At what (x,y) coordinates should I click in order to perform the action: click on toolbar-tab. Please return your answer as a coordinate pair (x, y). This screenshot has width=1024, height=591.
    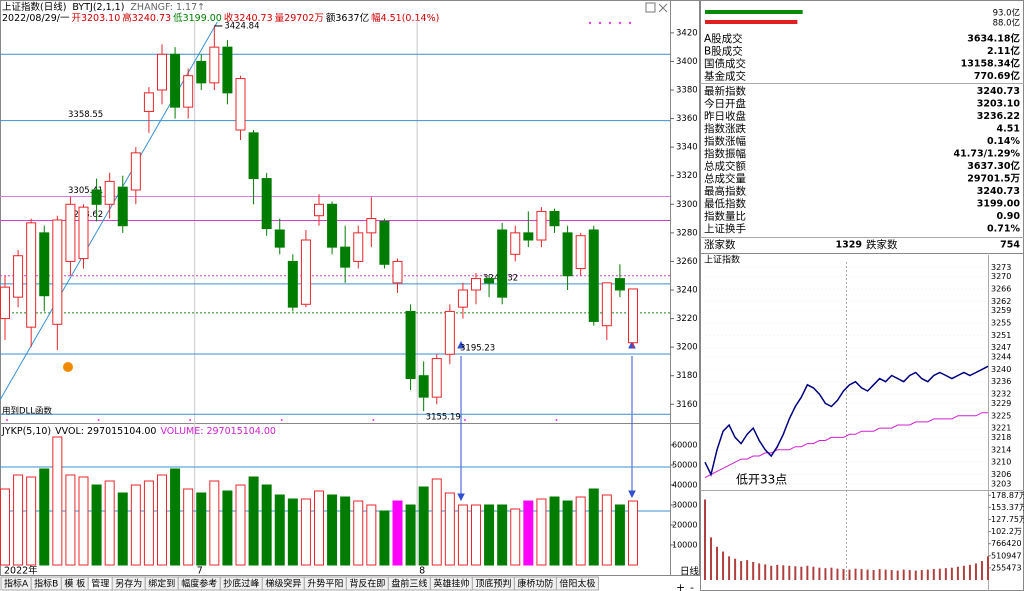
    Looking at the image, I should click on (577, 583).